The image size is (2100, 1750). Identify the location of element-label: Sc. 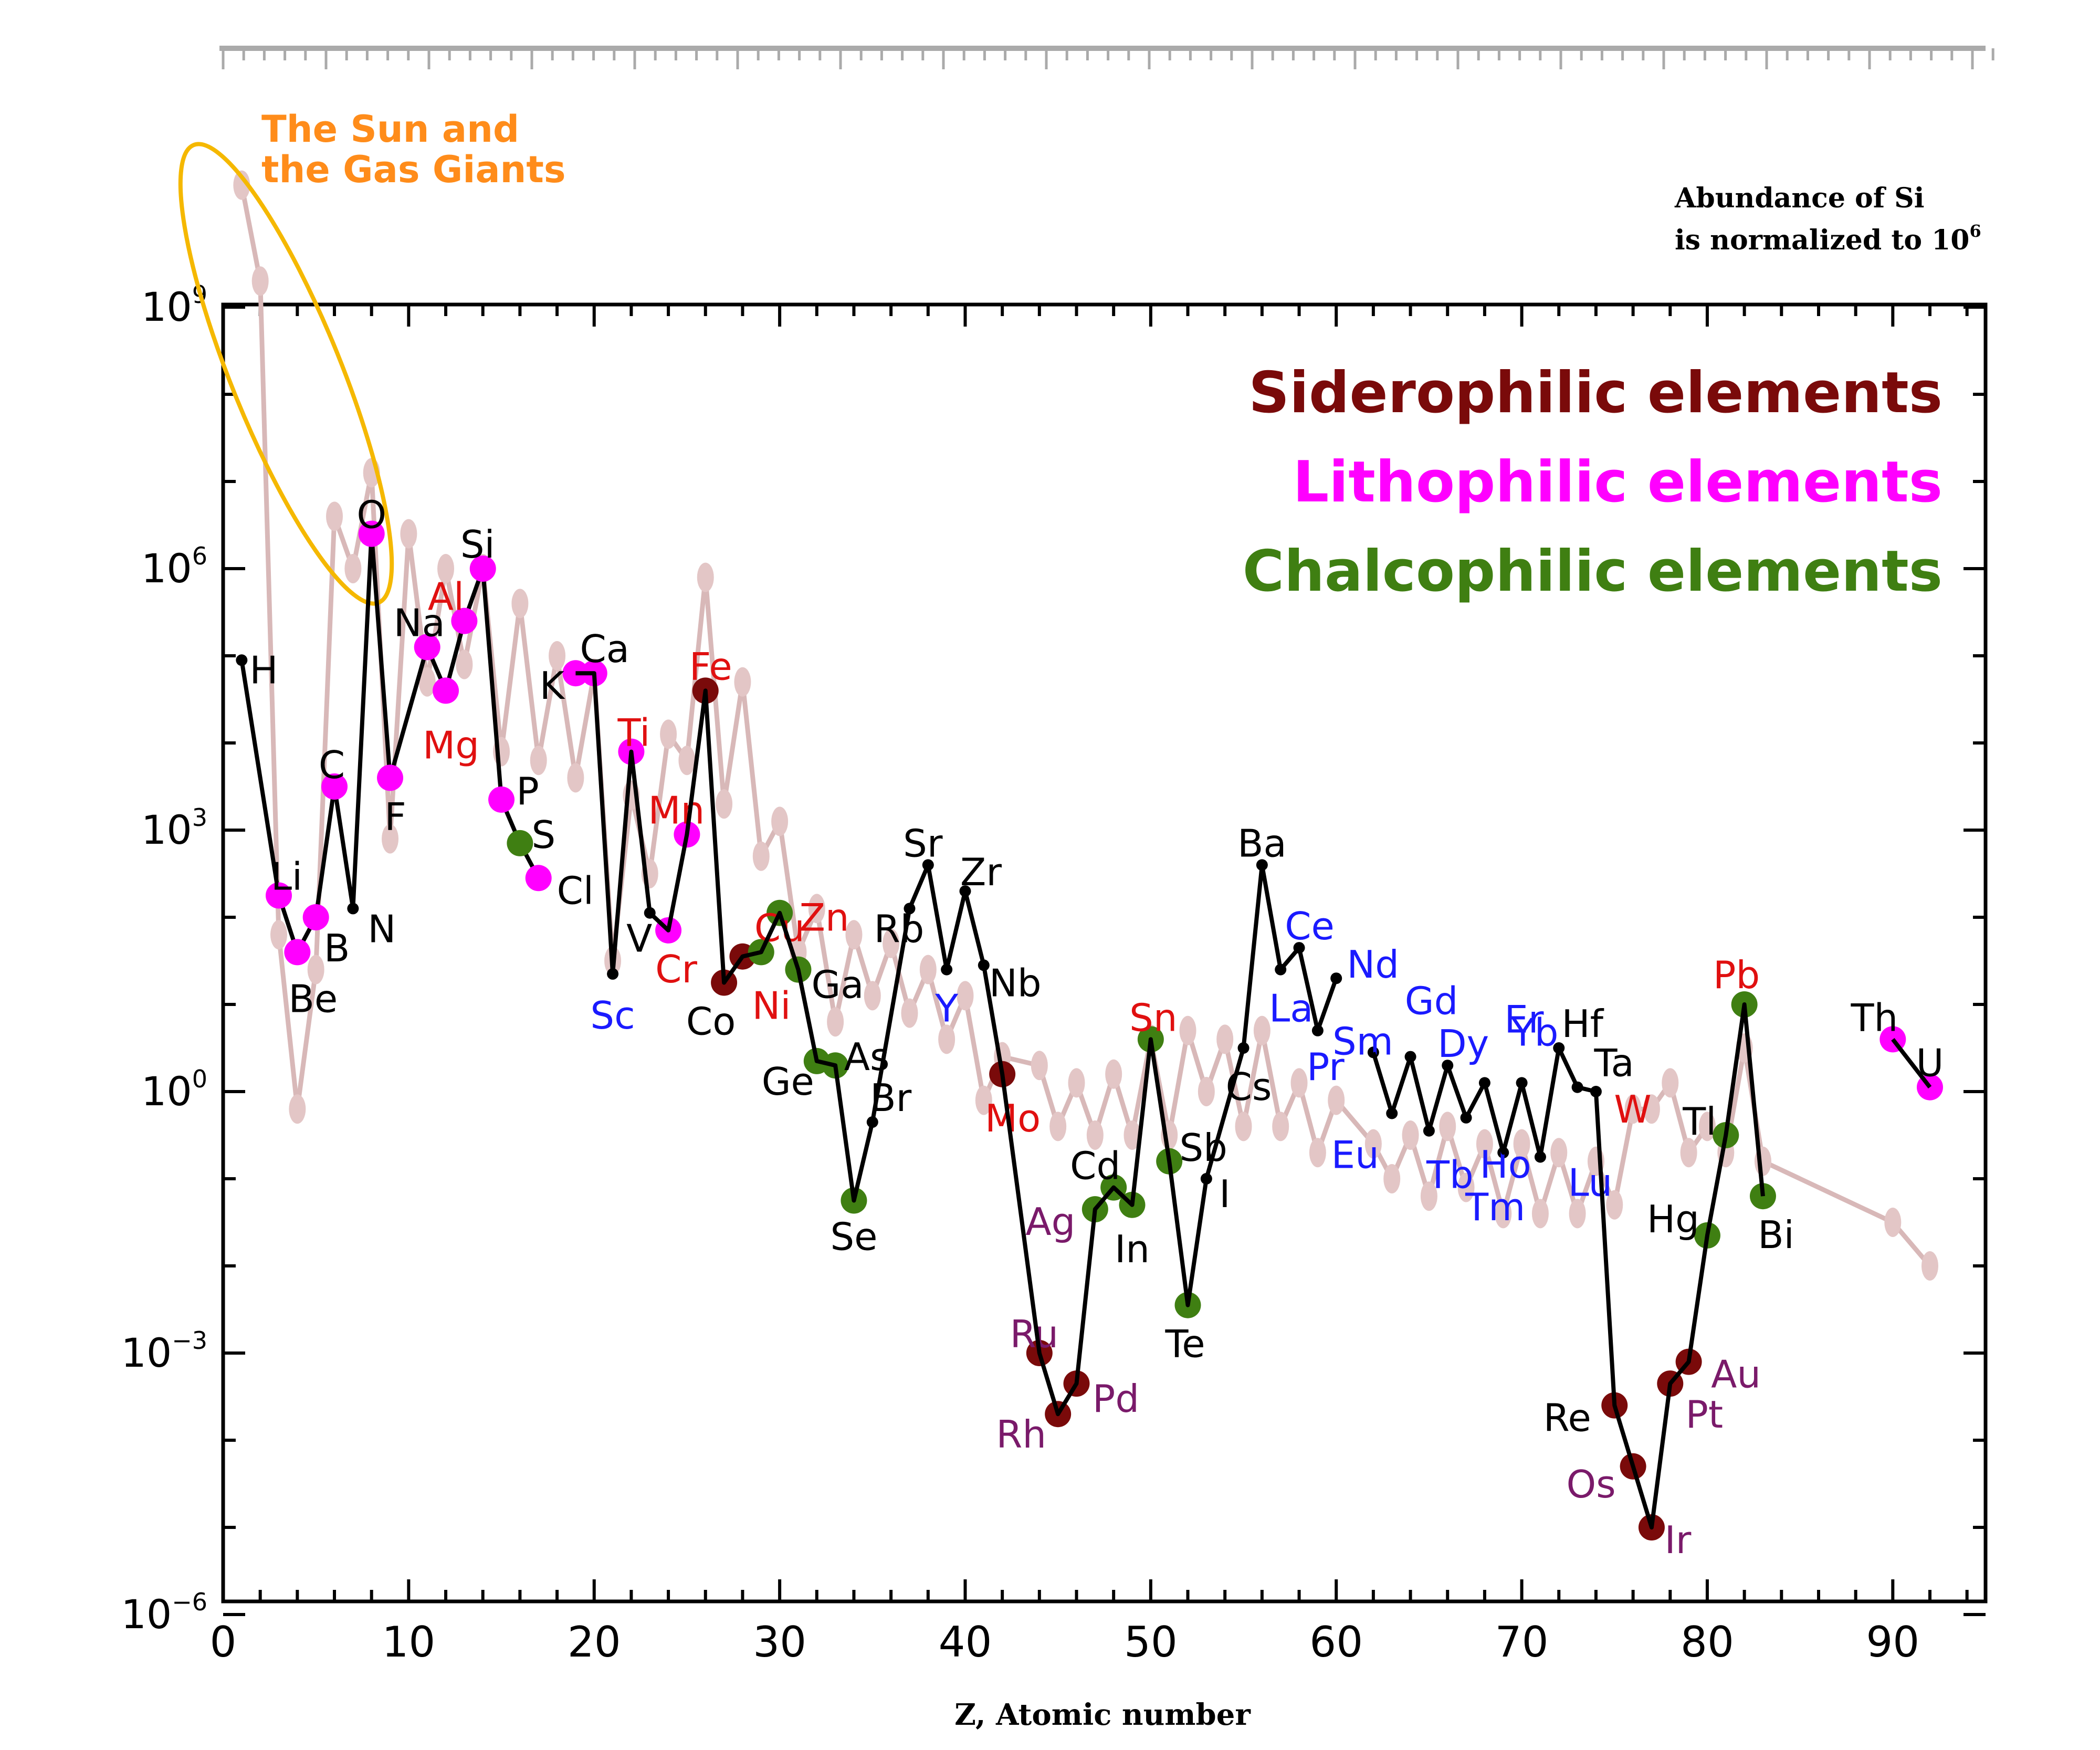
(612, 1015).